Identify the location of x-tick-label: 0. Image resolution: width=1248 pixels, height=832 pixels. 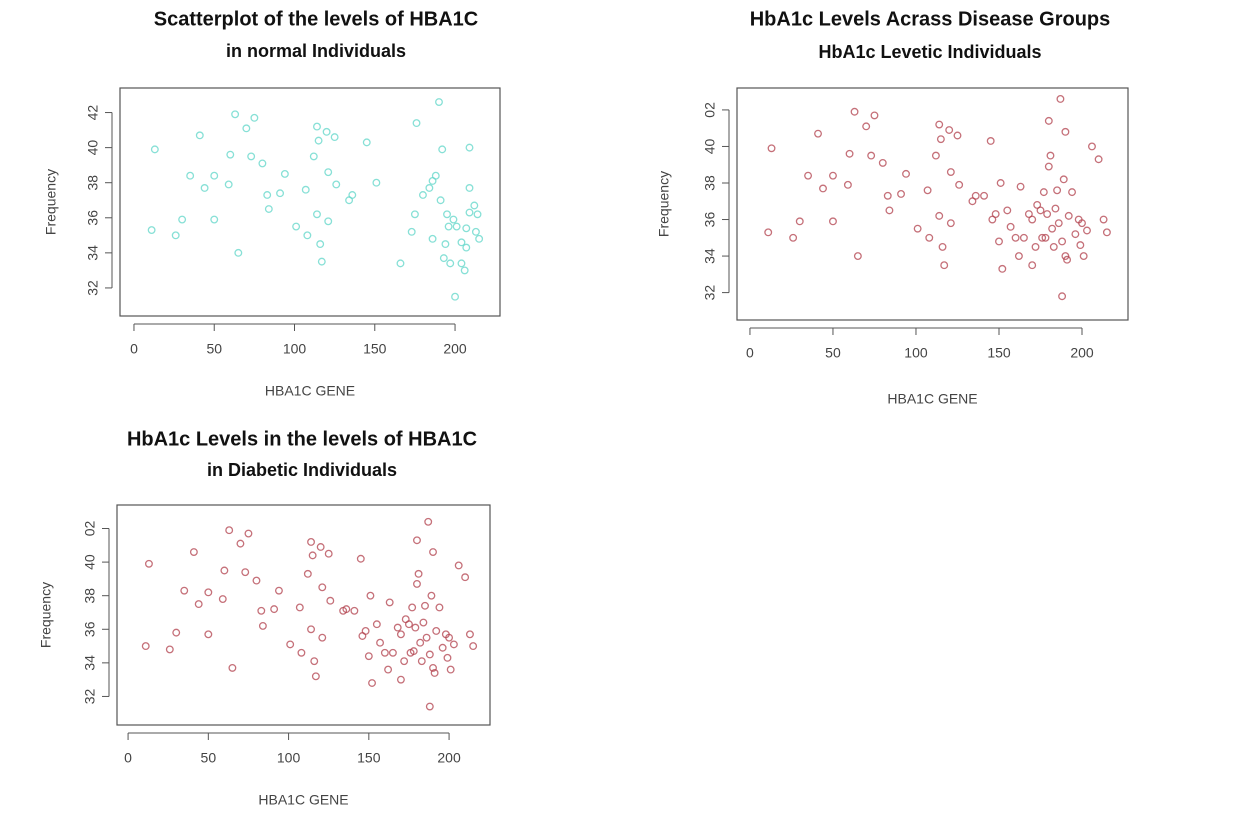
(128, 758).